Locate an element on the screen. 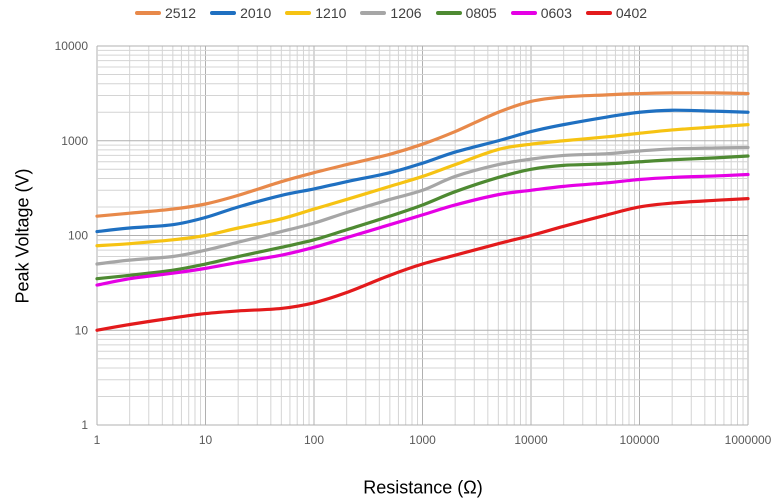 The image size is (782, 499). x-tick-label: 1 is located at coordinates (97, 440).